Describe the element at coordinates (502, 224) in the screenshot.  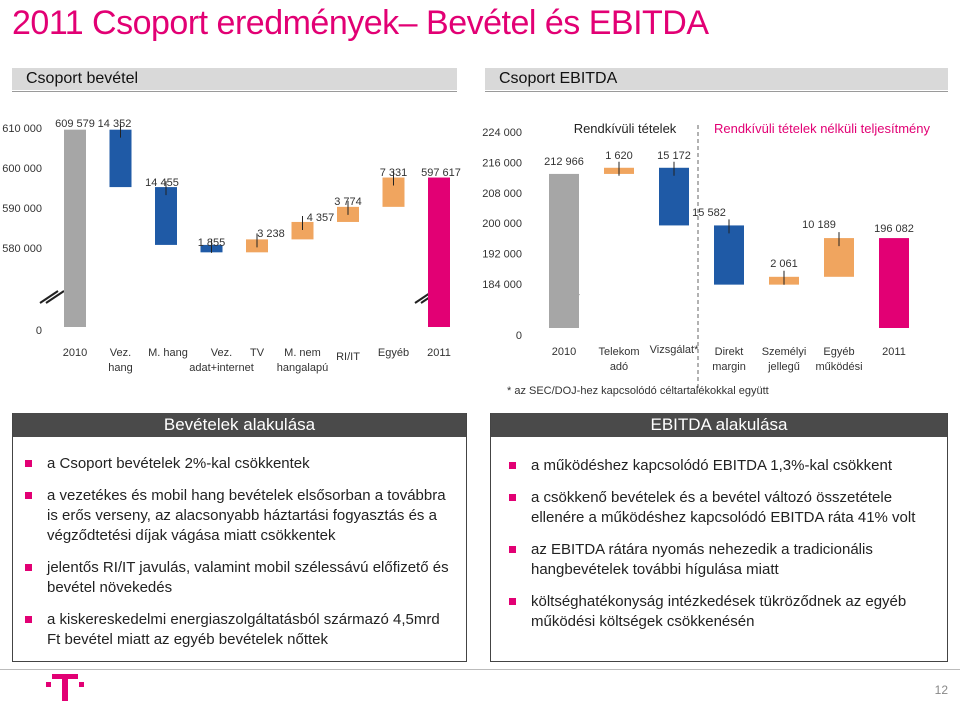
I see `y-tick-label: 200 000` at that location.